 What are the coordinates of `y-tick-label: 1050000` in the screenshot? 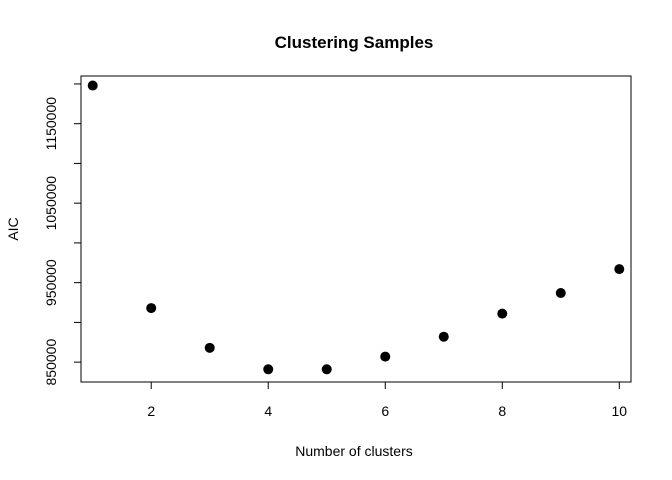 It's located at (51, 203).